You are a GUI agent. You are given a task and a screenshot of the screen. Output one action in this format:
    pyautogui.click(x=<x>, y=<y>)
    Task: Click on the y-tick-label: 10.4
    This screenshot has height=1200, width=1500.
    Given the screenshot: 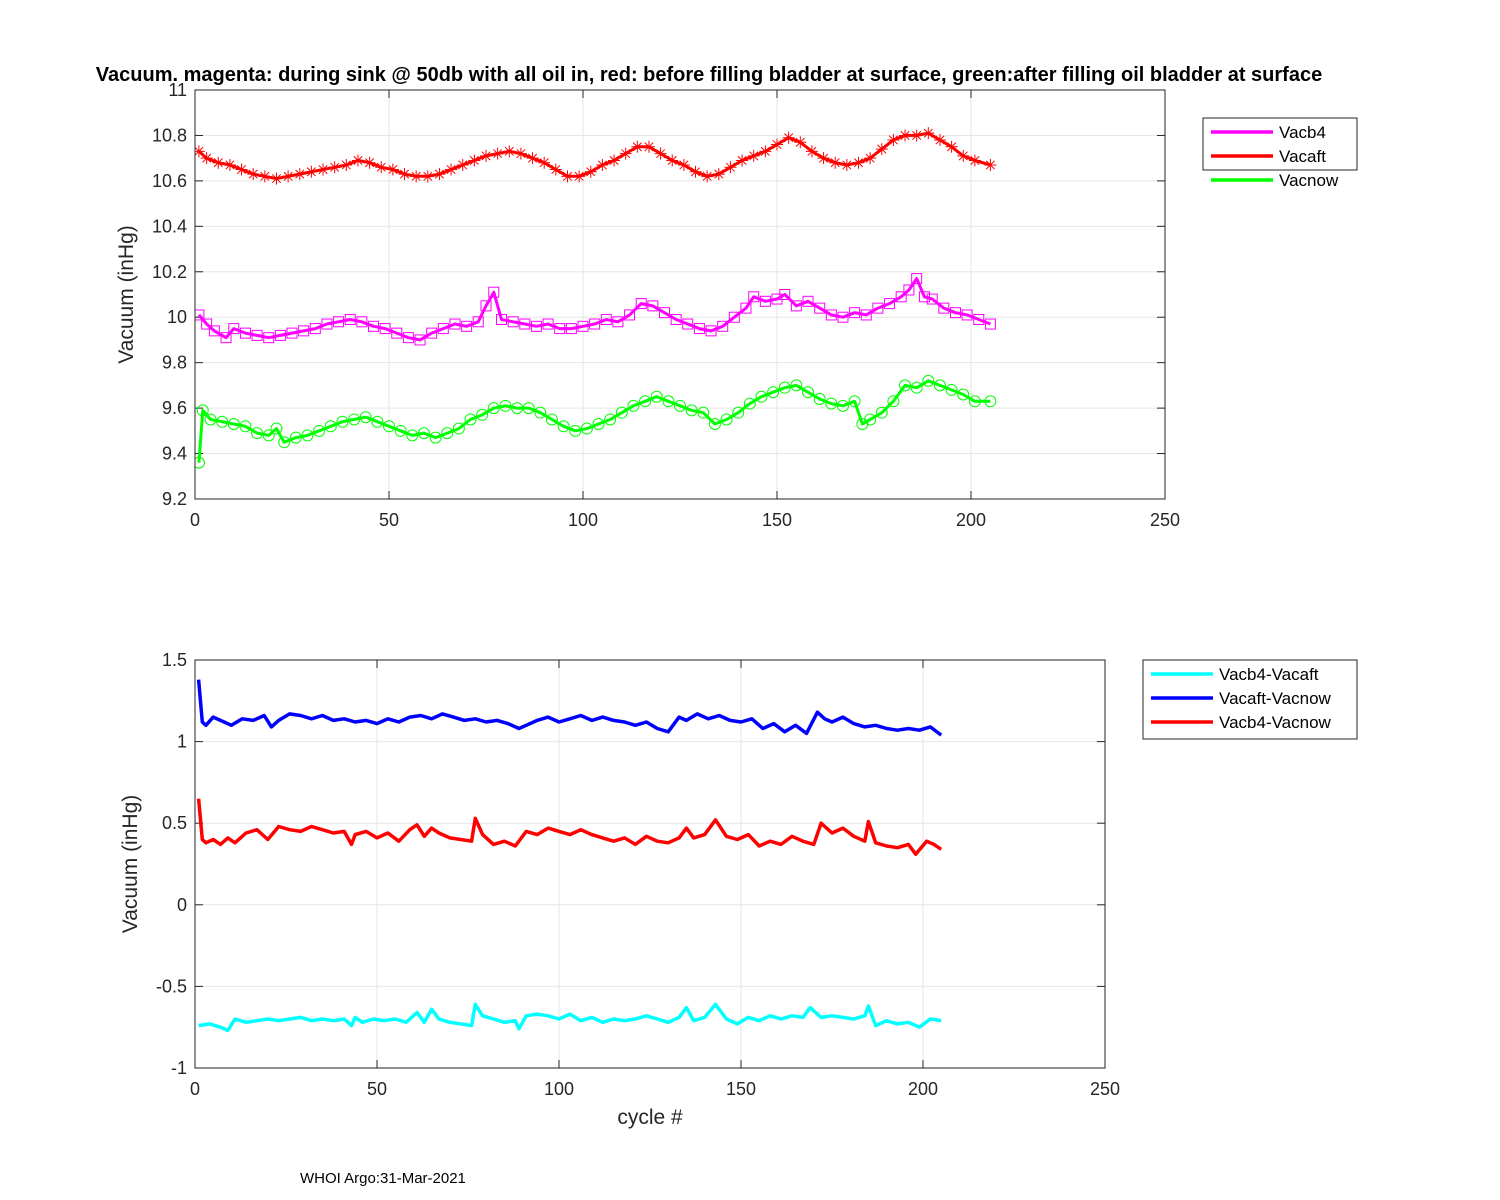 What is the action you would take?
    pyautogui.click(x=169, y=226)
    